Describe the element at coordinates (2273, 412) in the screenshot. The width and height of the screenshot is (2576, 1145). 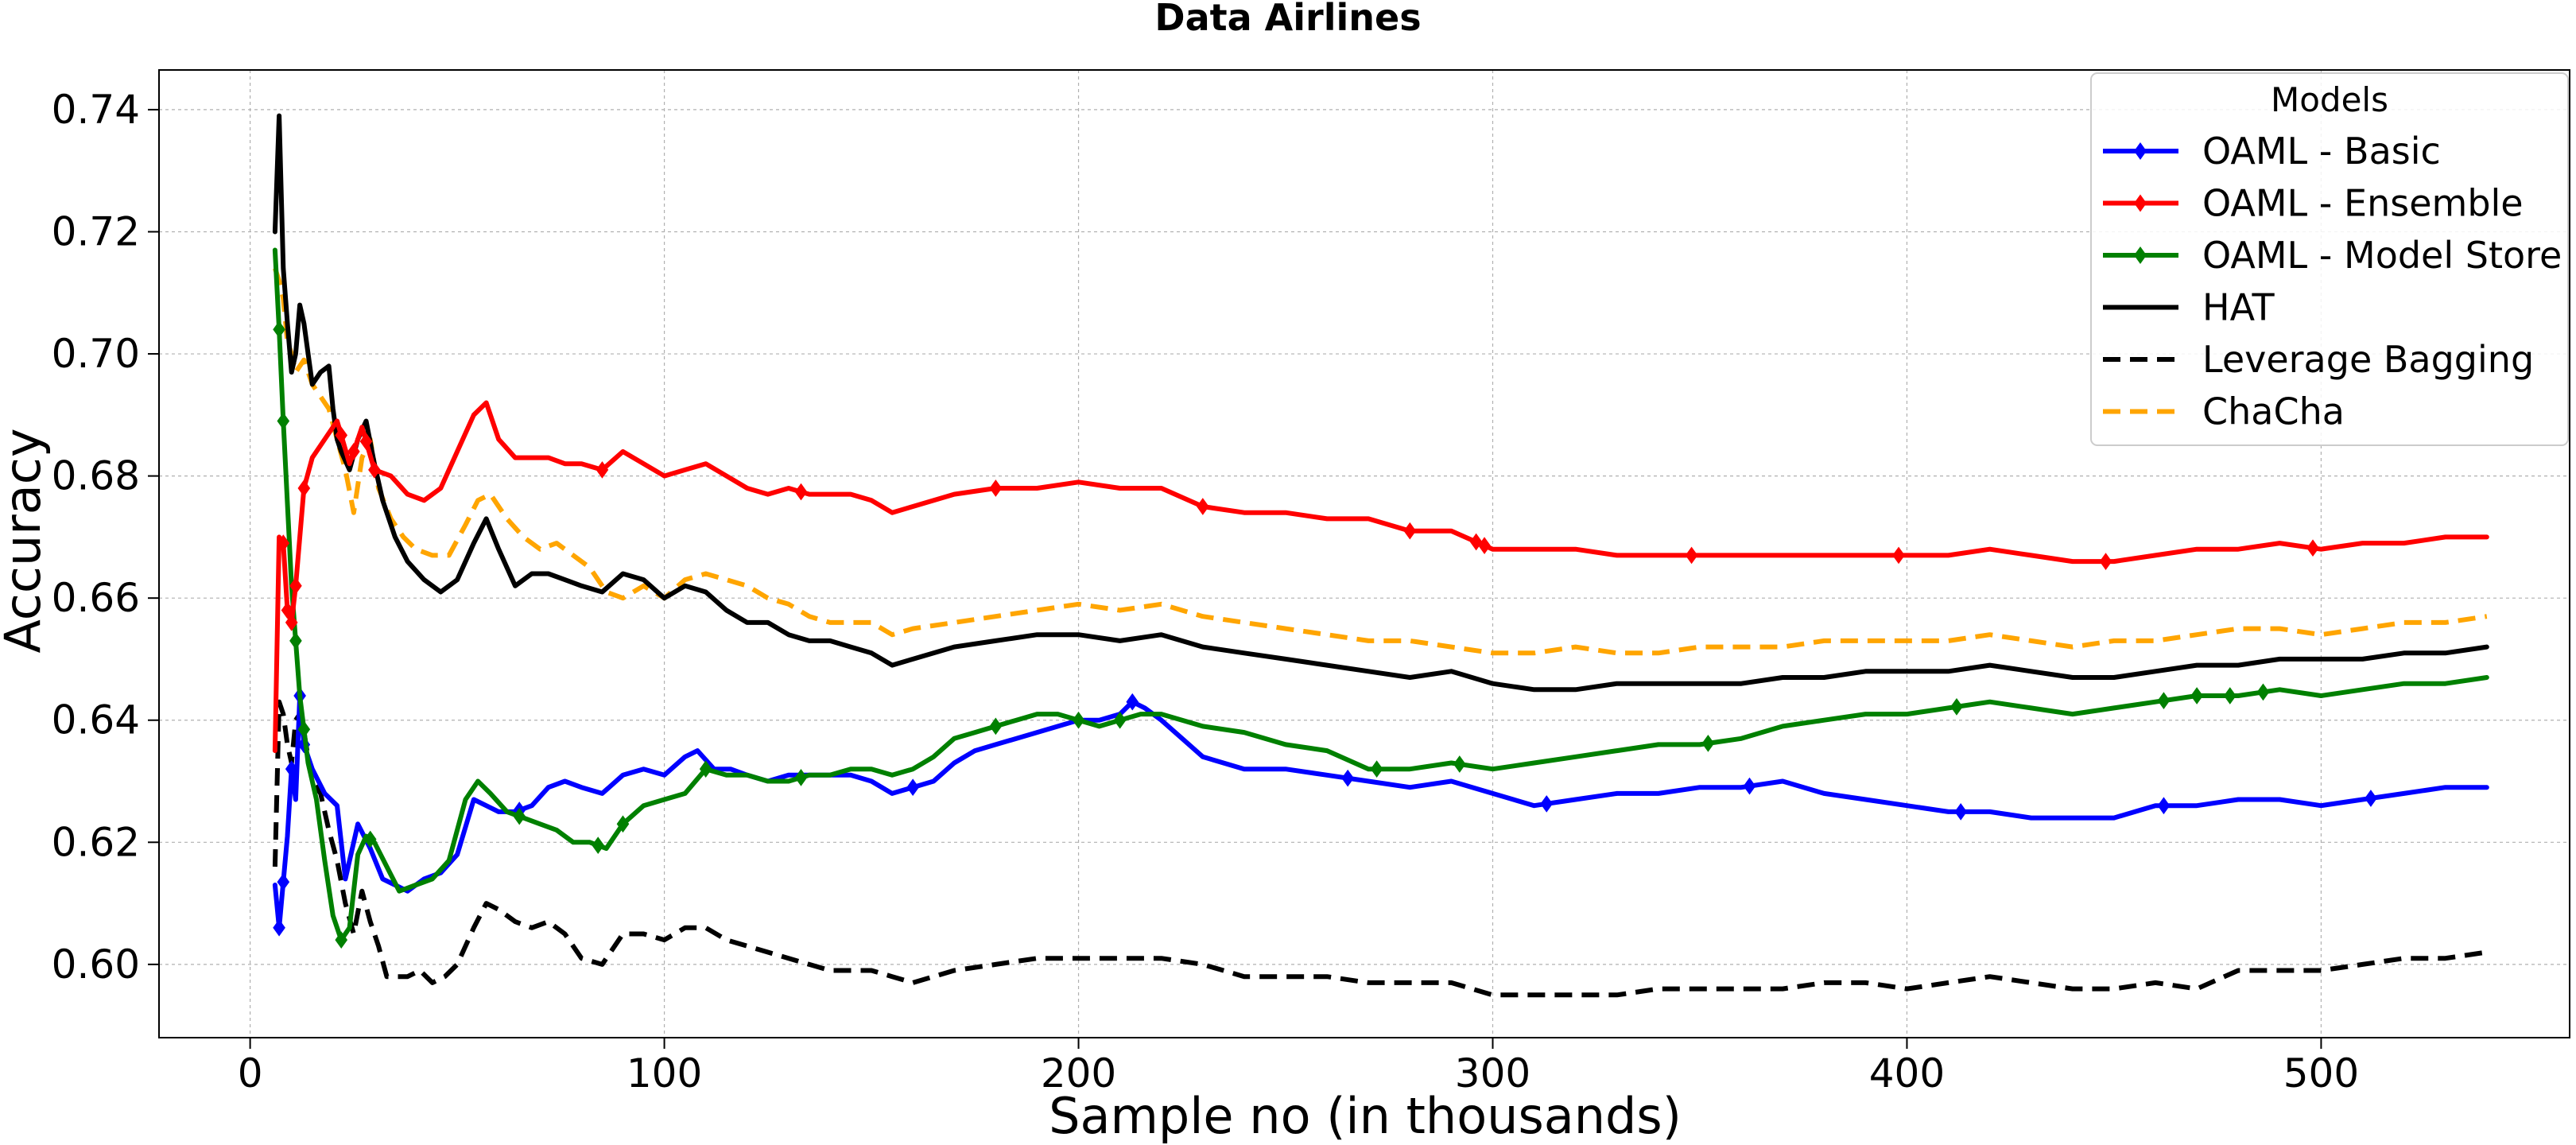
I see `legend-label-chacha: ChaCha` at that location.